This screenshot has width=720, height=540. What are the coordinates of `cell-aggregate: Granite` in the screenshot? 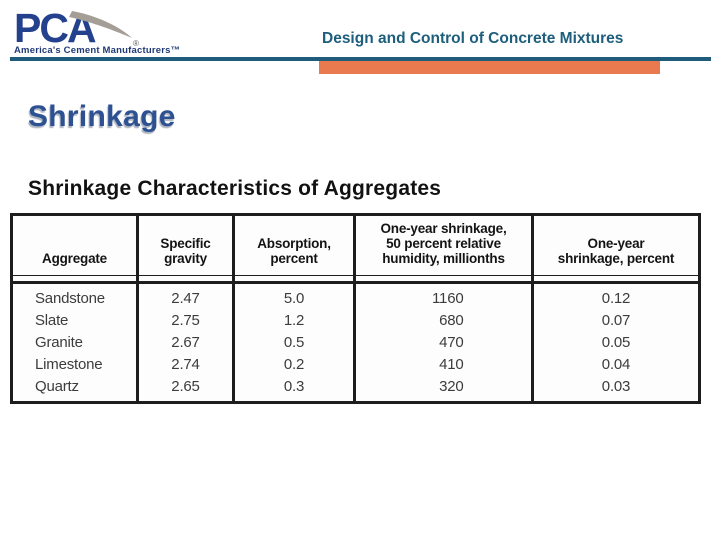 It's located at (59, 342).